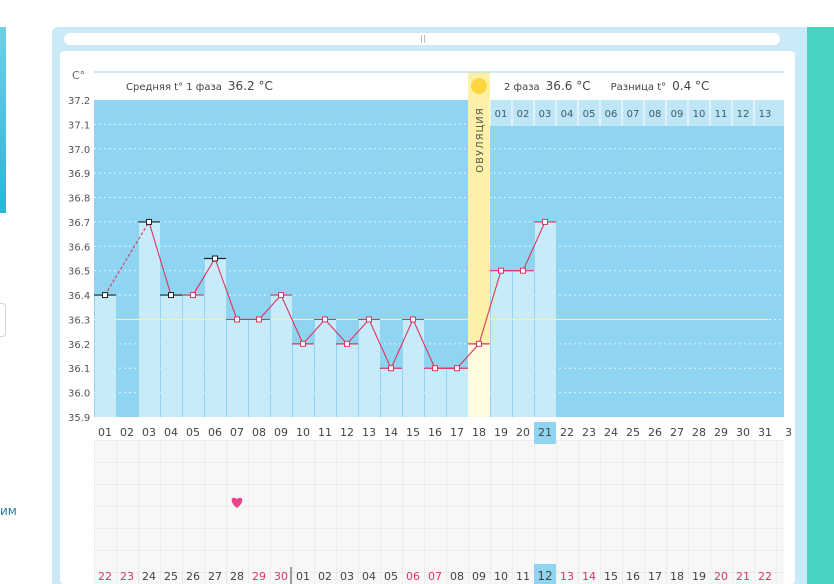 The height and width of the screenshot is (584, 834). I want to click on ovulation-sun-icon, so click(479, 86).